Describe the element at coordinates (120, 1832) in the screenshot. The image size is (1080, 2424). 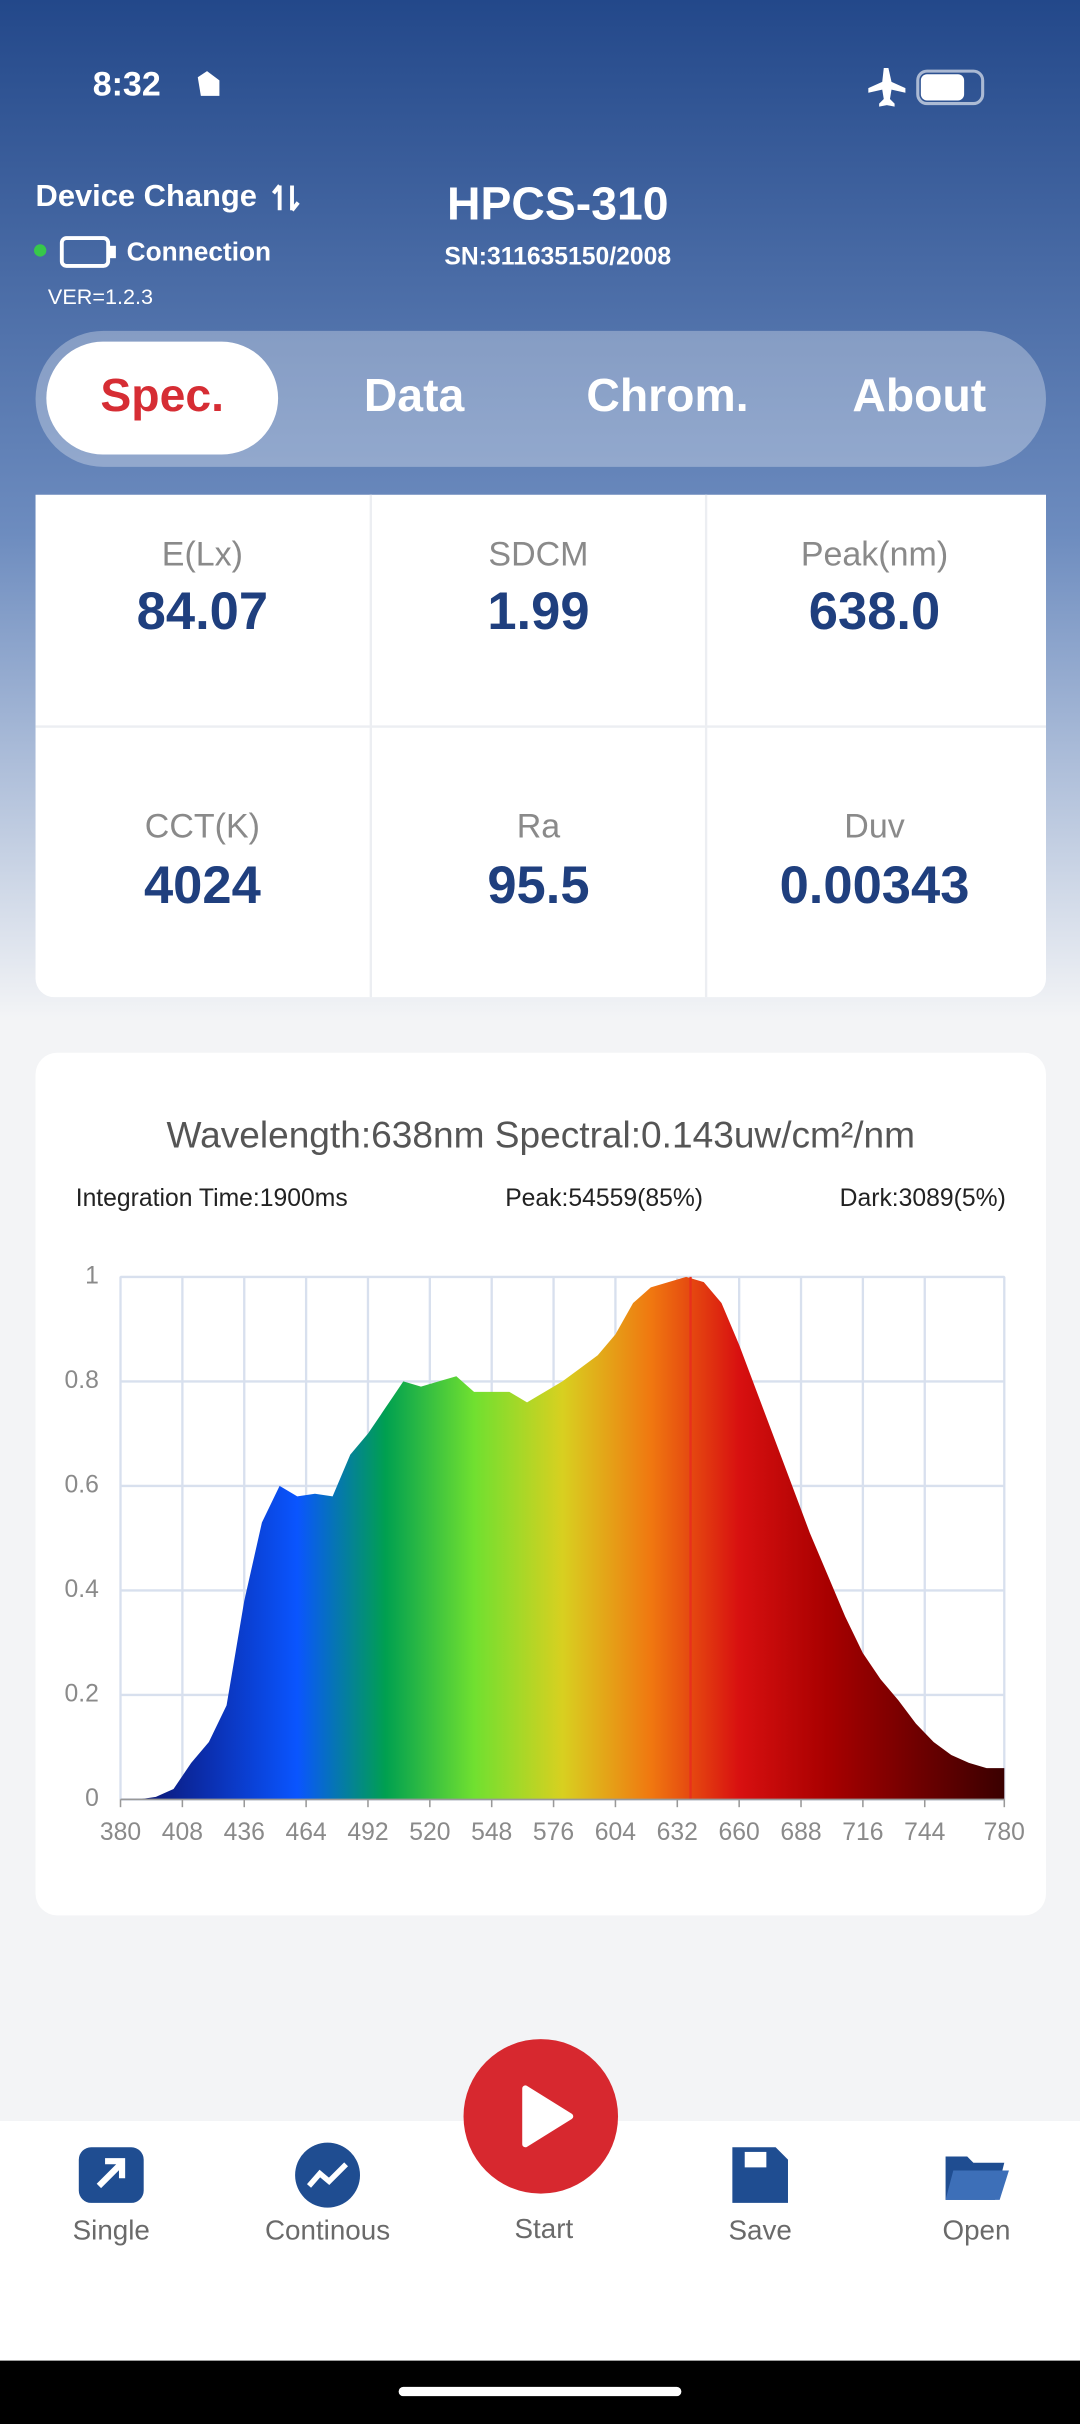
I see `x-tick-label: 380` at that location.